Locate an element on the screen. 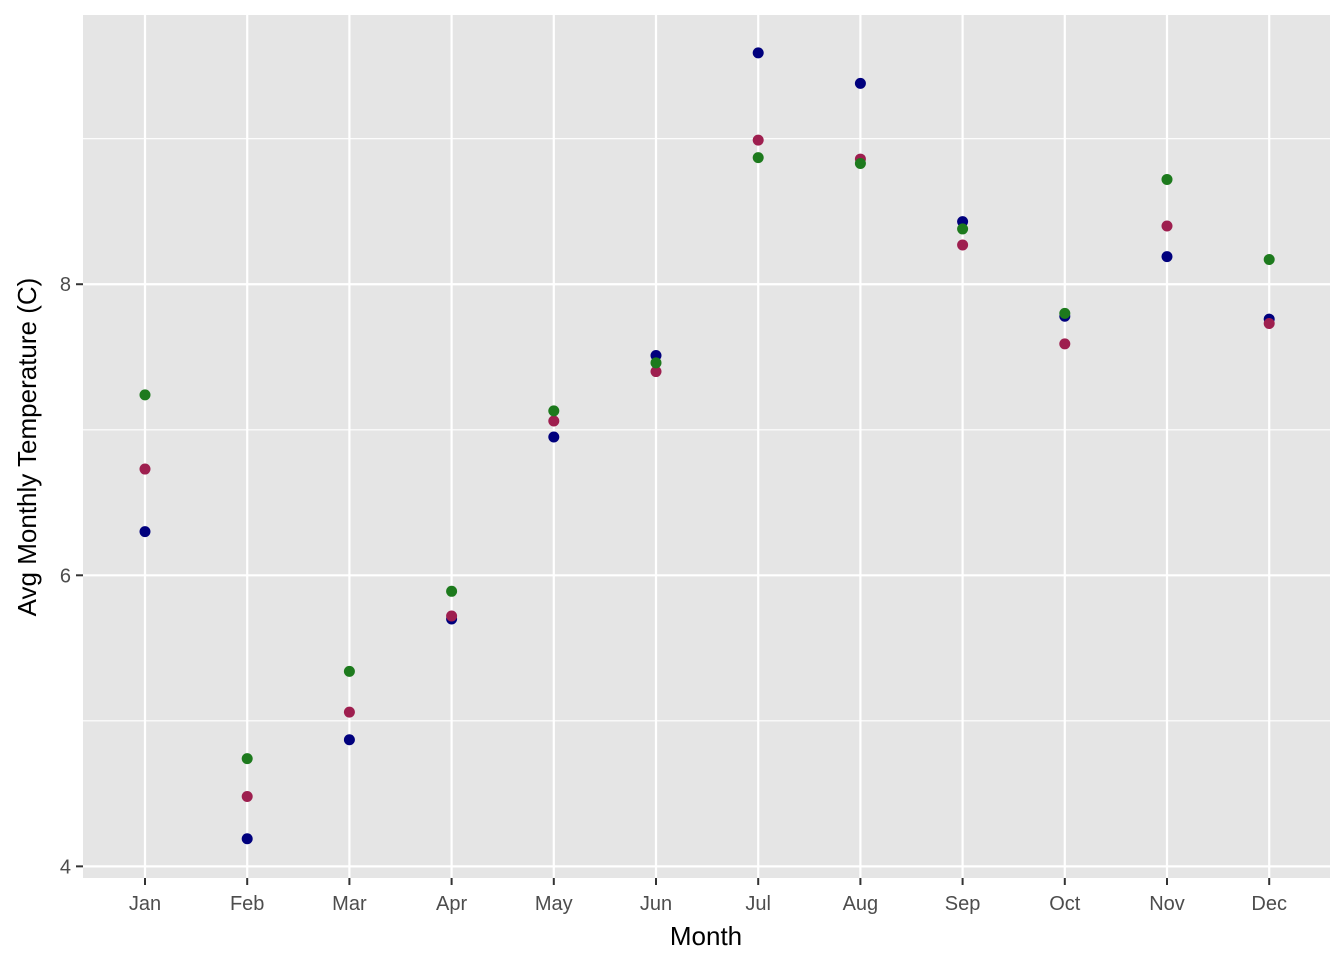 This screenshot has width=1344, height=960. x-tick-label: May is located at coordinates (554, 904).